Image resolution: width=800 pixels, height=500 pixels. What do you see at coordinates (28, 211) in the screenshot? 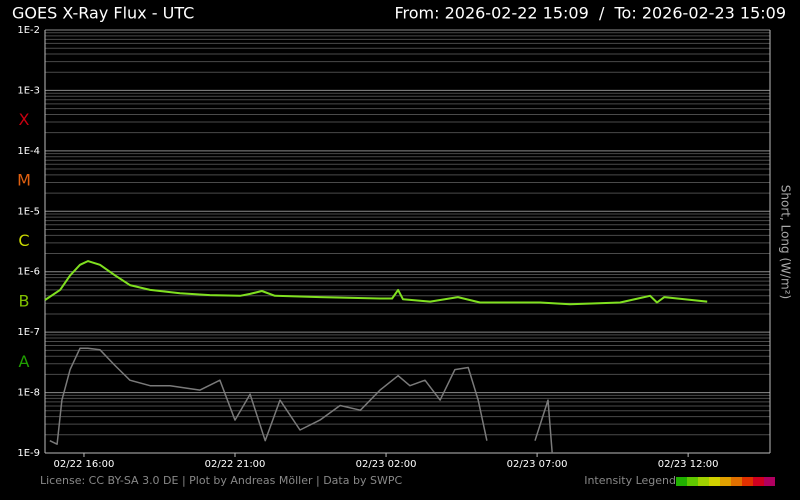
I see `y-tick-label: 1E-5` at bounding box center [28, 211].